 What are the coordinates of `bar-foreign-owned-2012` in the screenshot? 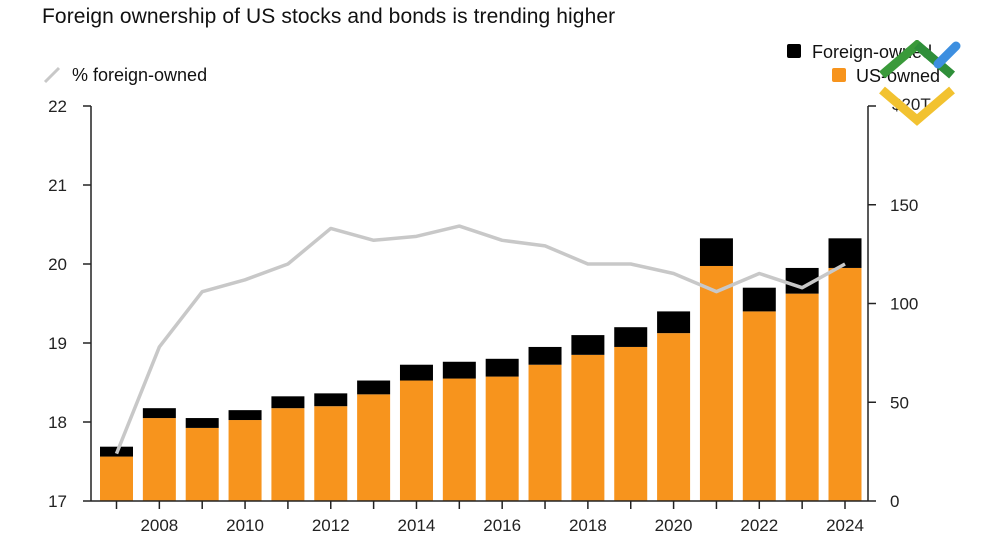 It's located at (331, 400).